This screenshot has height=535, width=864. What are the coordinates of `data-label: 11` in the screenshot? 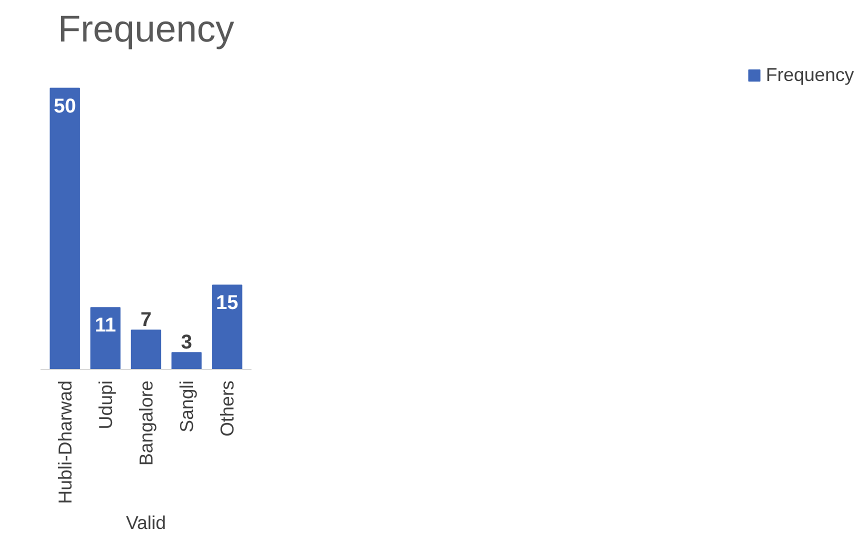 It's located at (105, 325).